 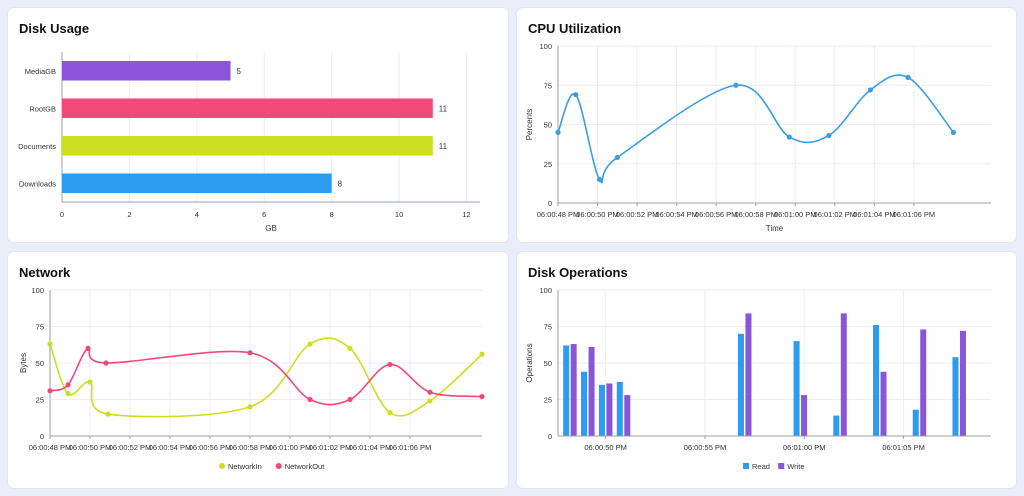 I want to click on panel-title: Disk Operations, so click(x=578, y=272).